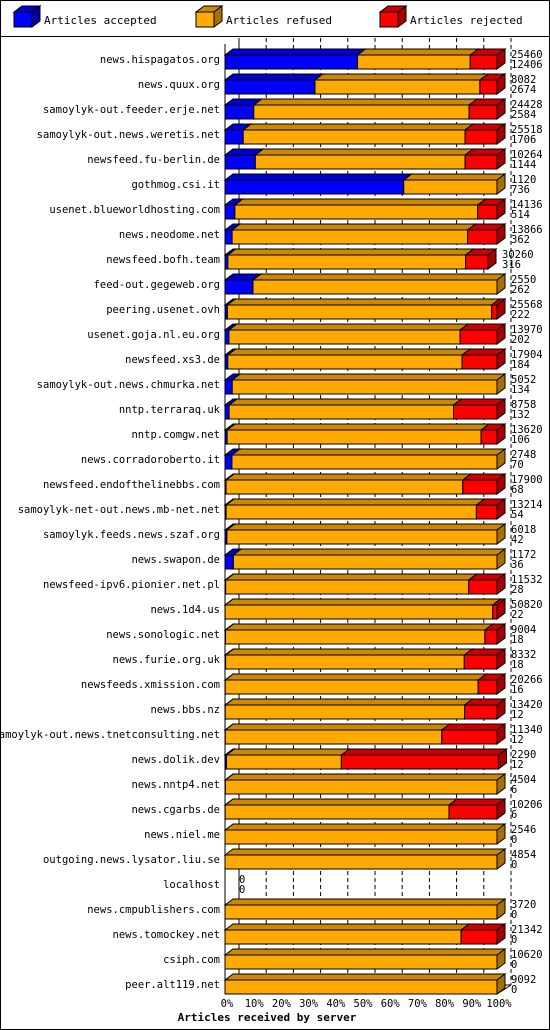 The image size is (550, 1030). I want to click on accepted-value-label: 42, so click(517, 540).